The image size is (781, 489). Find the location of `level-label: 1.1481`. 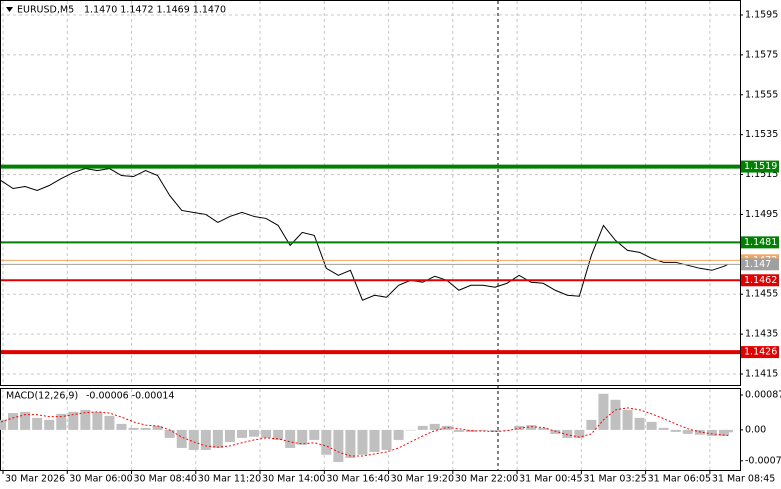

level-label: 1.1481 is located at coordinates (760, 242).